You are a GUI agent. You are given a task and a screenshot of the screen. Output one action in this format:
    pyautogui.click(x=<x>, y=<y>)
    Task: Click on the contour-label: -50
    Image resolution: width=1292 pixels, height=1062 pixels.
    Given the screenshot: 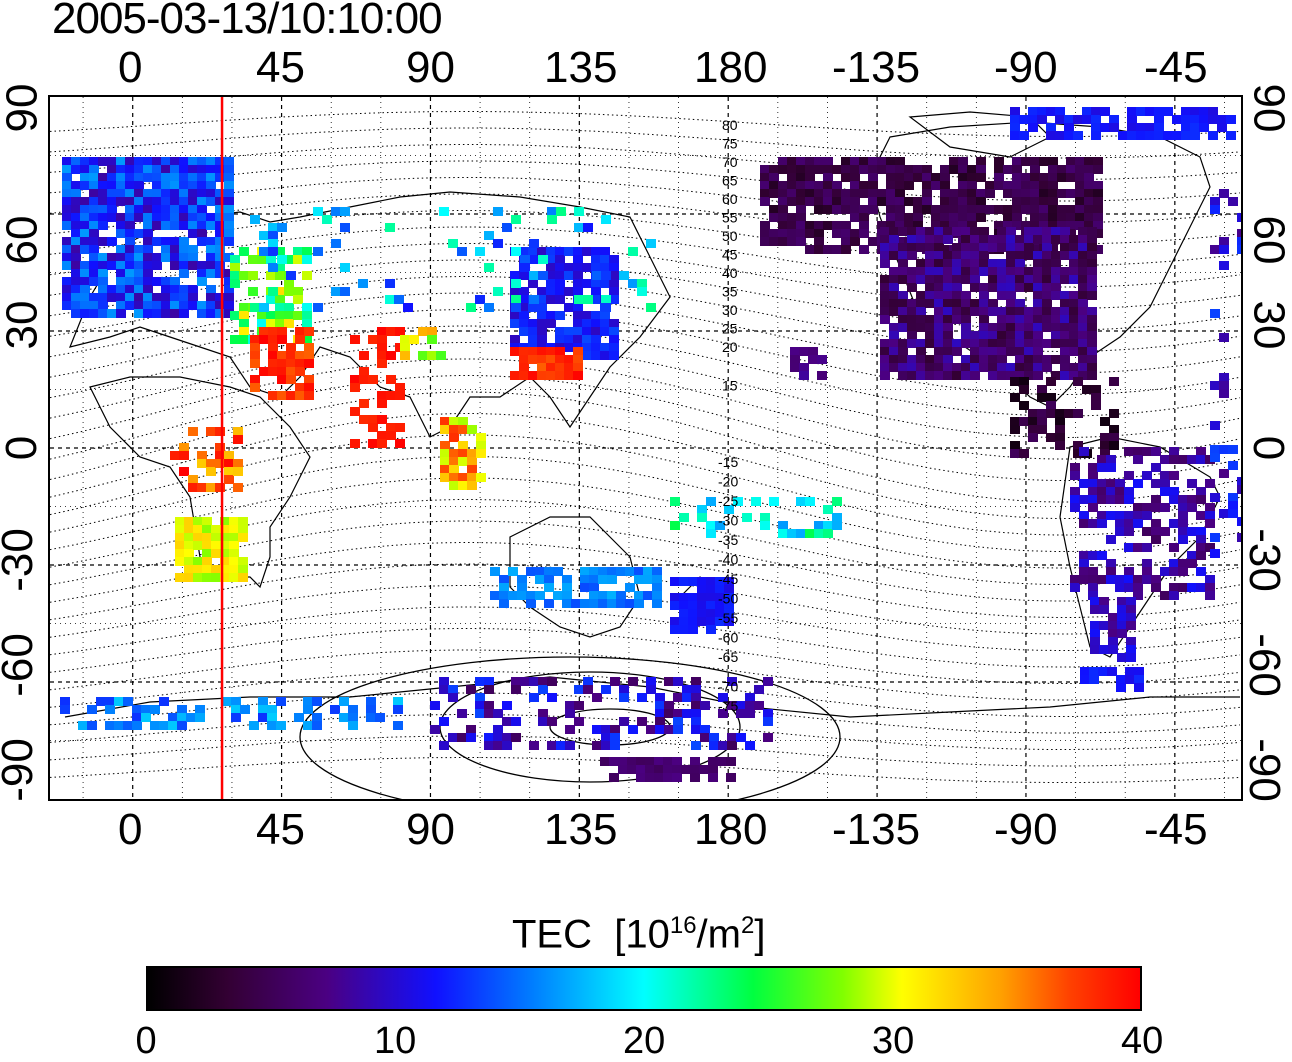 What is the action you would take?
    pyautogui.click(x=728, y=599)
    